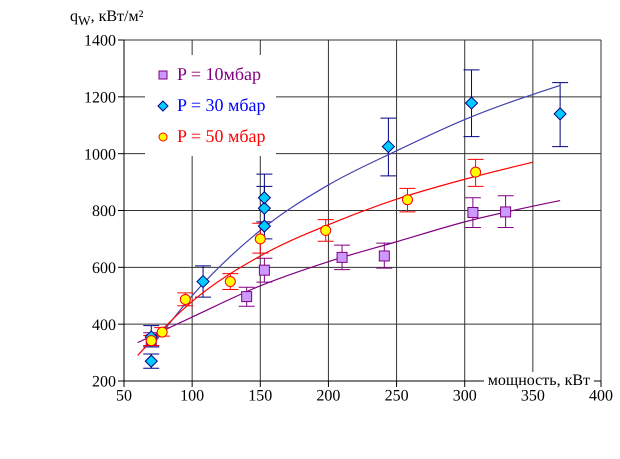 This screenshot has height=459, width=620. I want to click on legend-label: P = 50 мбар, so click(221, 136).